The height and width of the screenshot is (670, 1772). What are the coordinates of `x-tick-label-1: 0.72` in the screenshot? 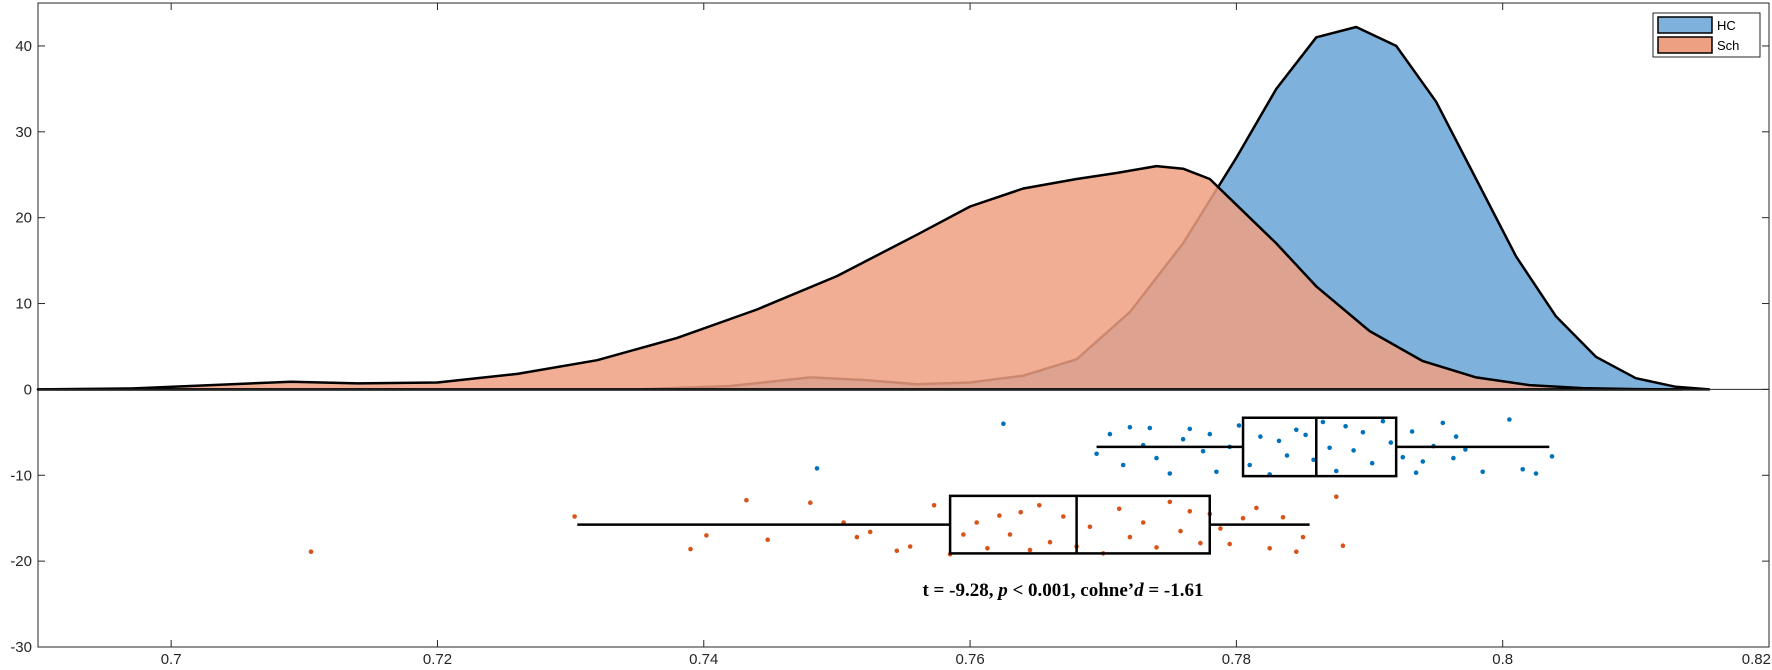 It's located at (437, 659).